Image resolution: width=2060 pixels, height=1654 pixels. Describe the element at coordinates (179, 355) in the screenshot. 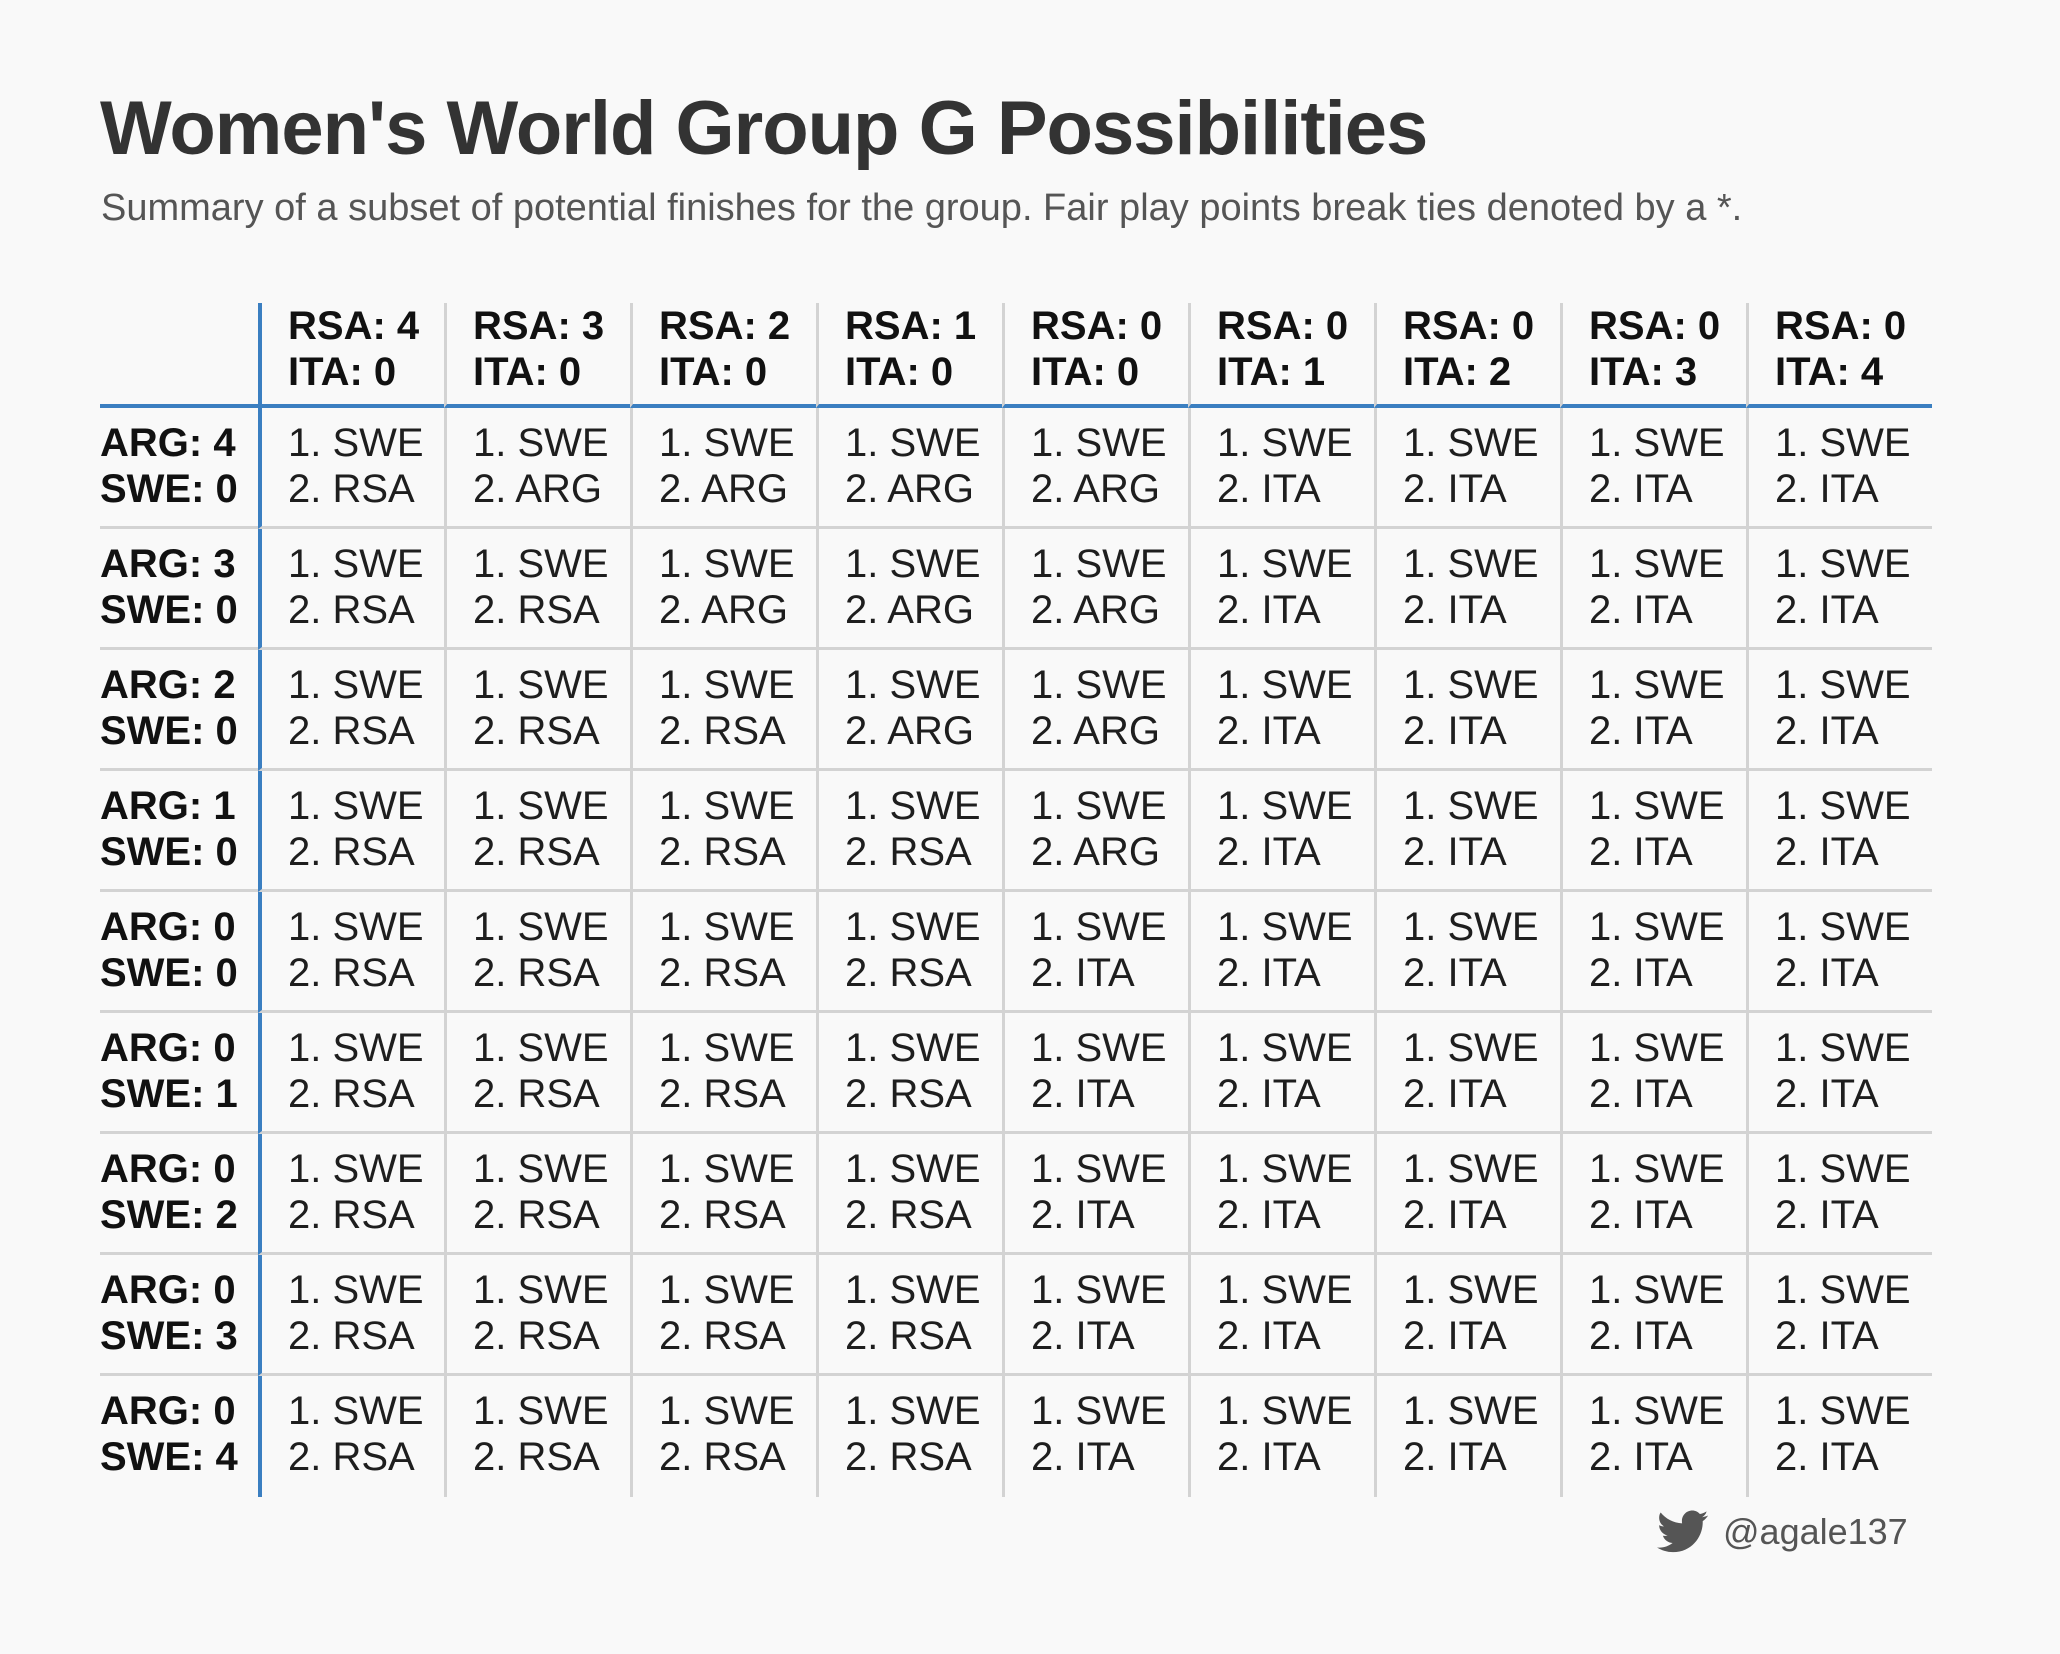

I see `table-corner` at that location.